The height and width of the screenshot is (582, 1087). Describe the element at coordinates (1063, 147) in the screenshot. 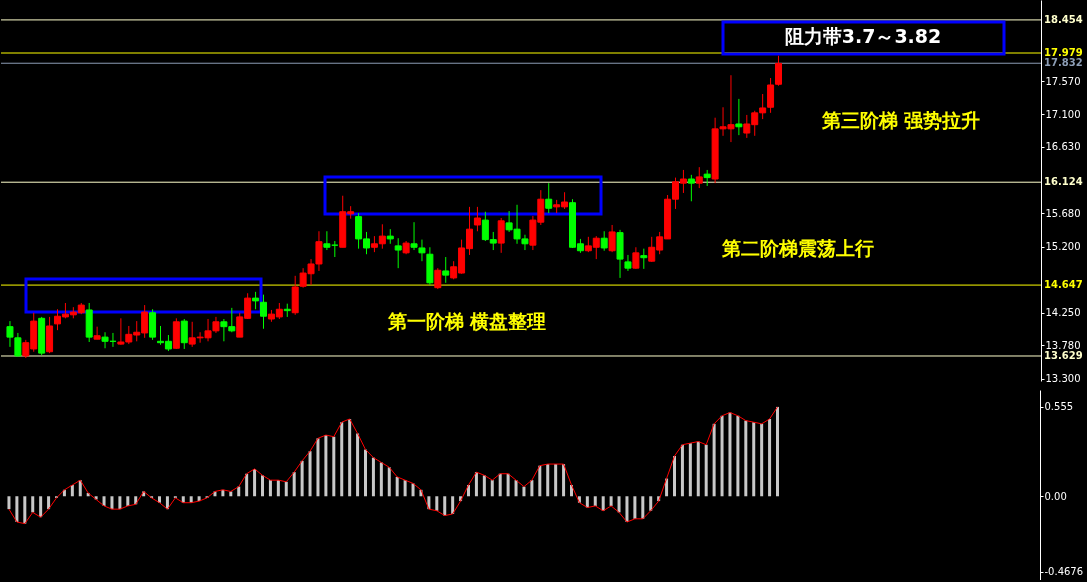

I see `y-tick-label: 16.630` at that location.